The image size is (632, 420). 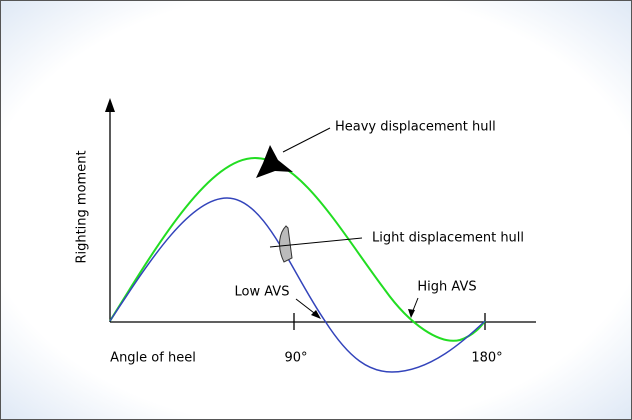 What do you see at coordinates (274, 161) in the screenshot?
I see `heavy-hull-icon` at bounding box center [274, 161].